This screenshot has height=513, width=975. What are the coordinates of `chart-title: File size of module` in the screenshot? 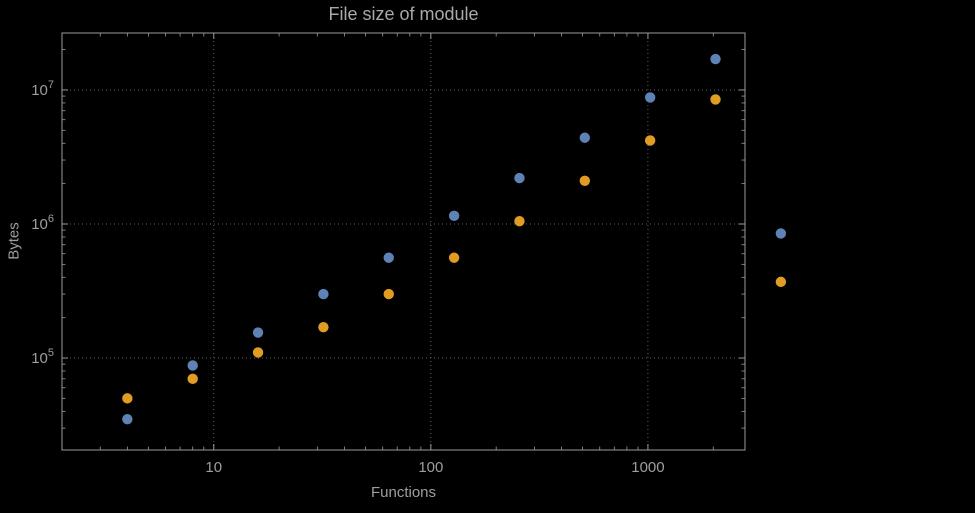 It's located at (403, 14).